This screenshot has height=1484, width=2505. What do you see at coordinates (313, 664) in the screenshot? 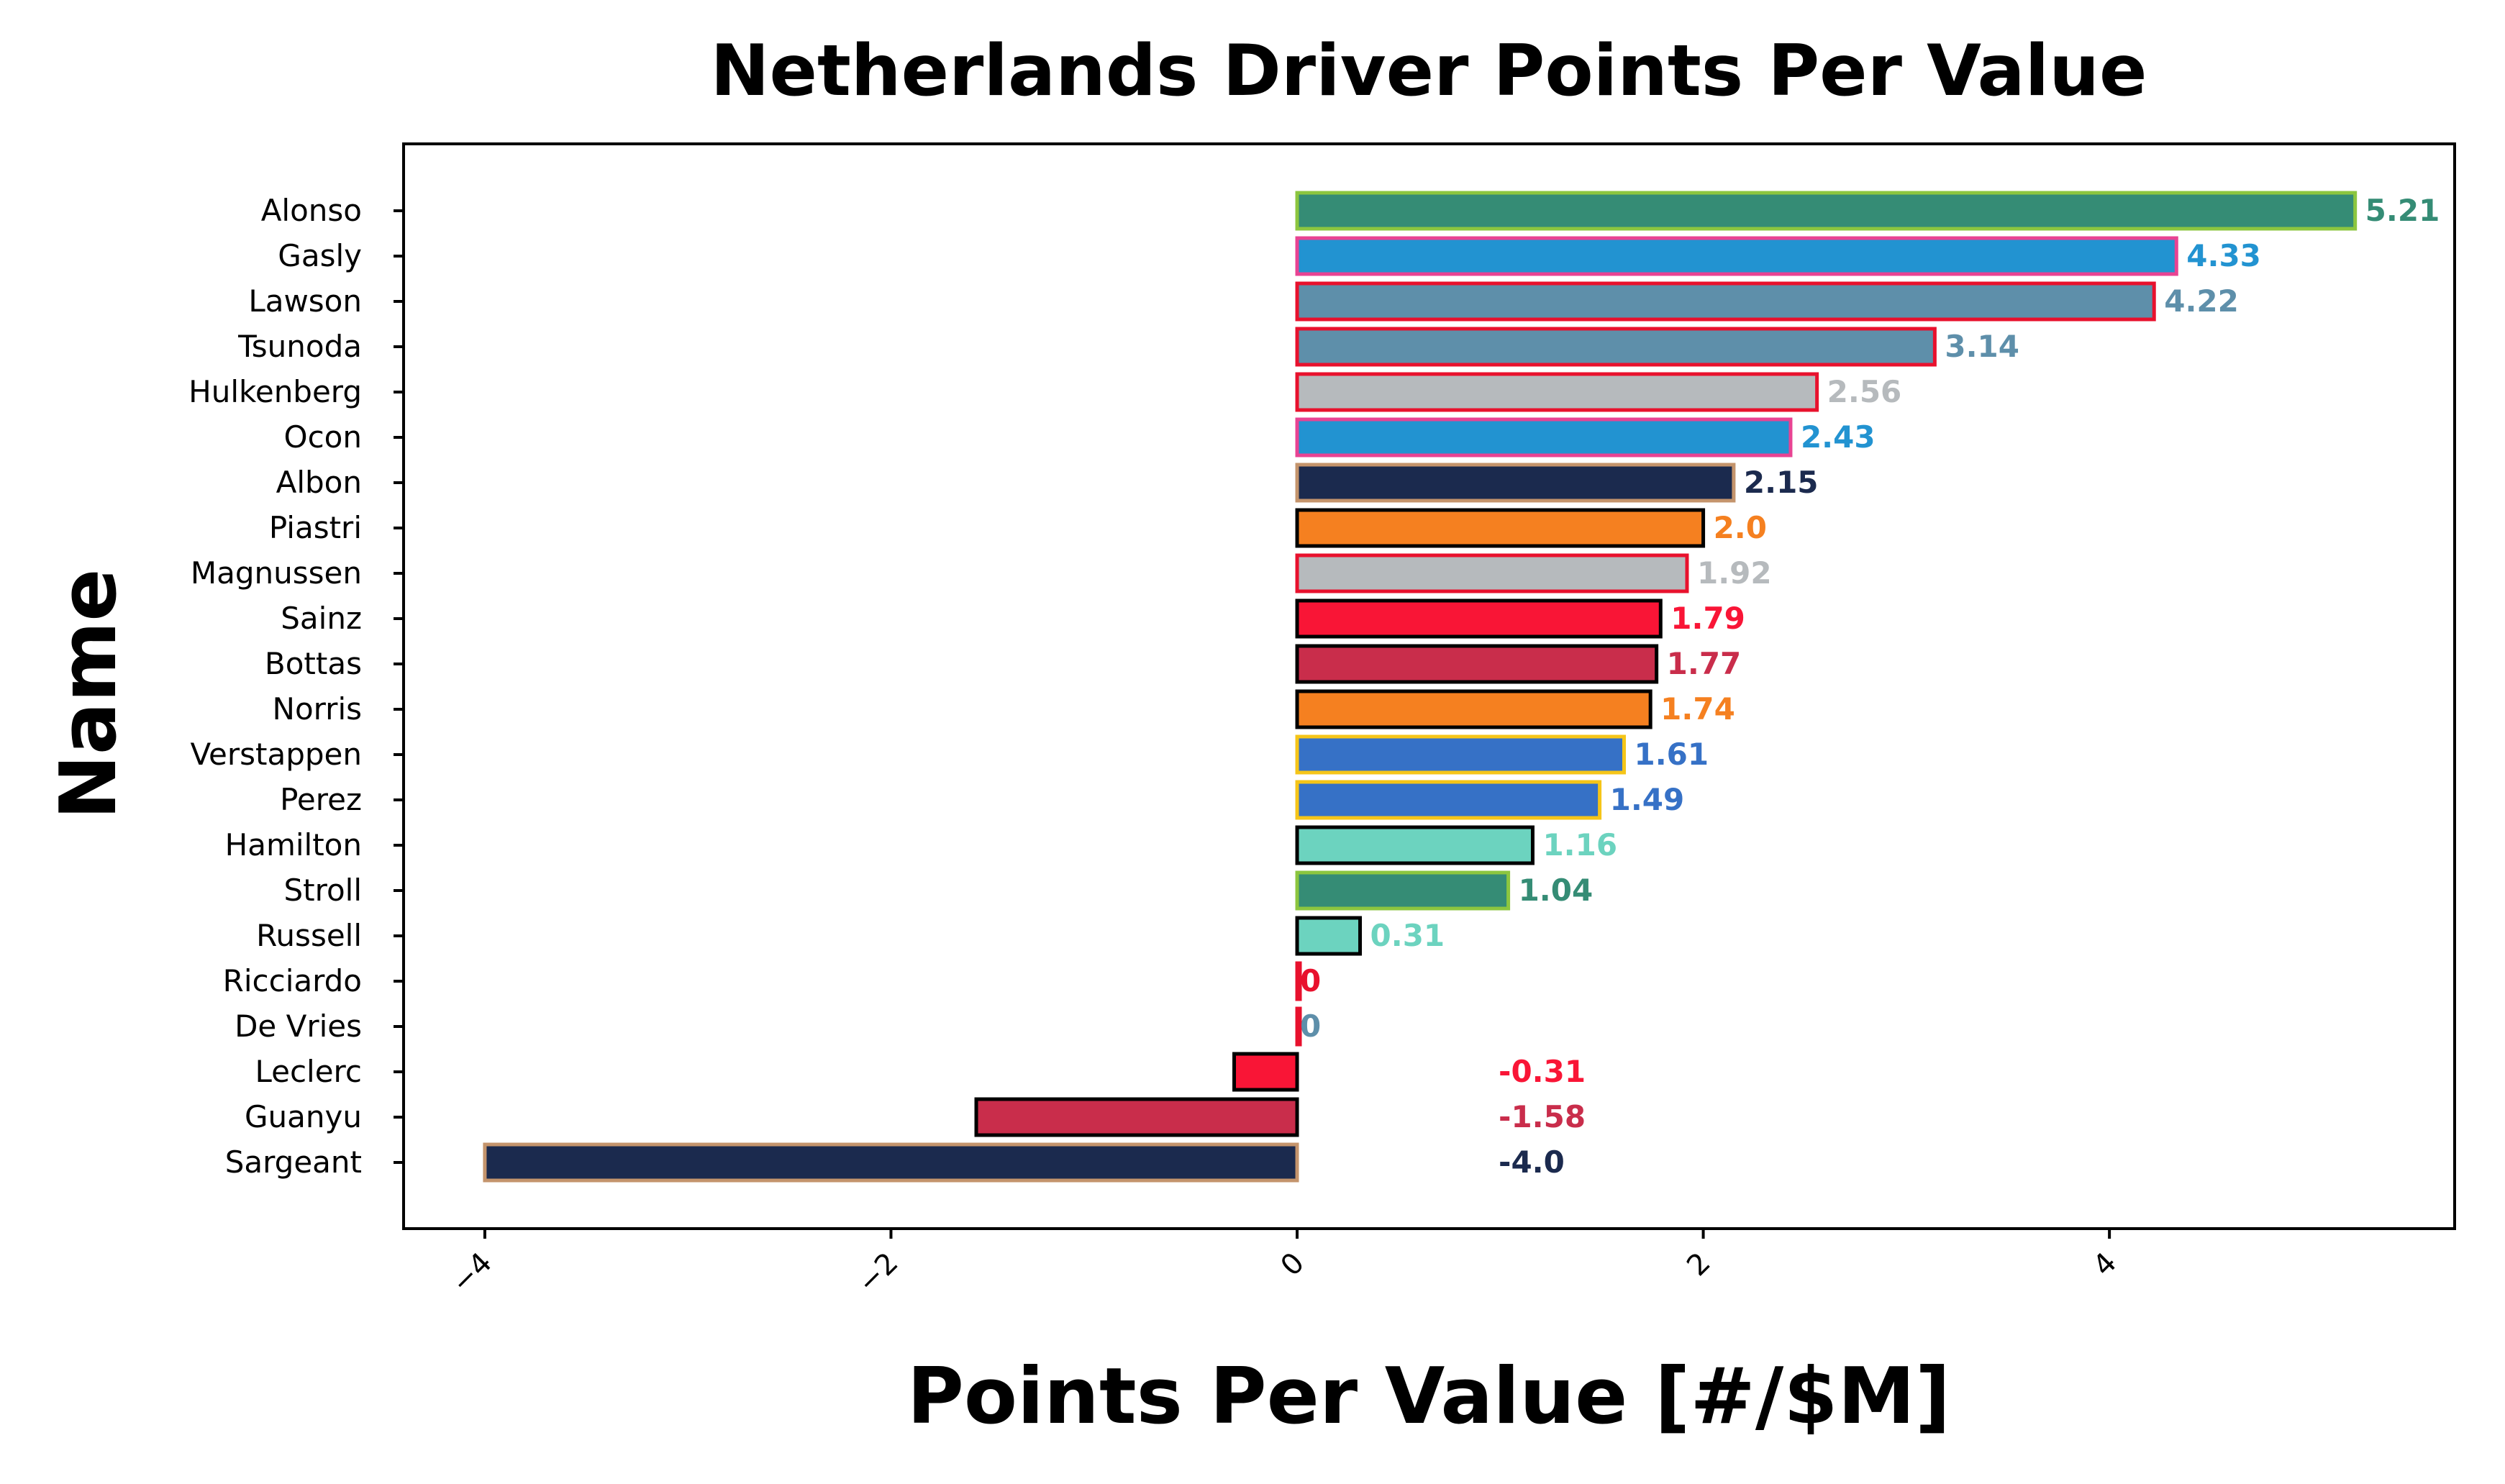
I see `y-tick-label: Bottas` at bounding box center [313, 664].